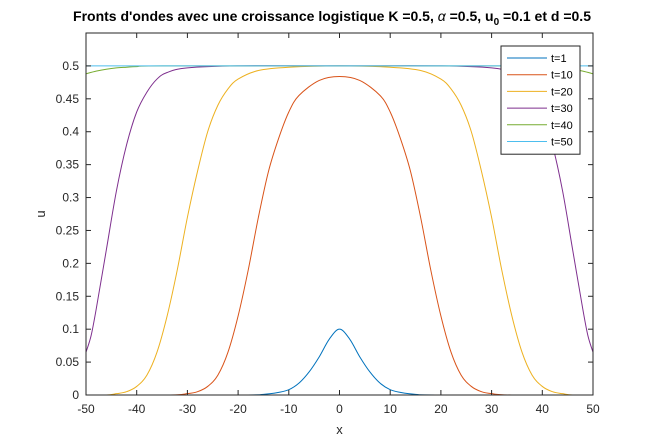  Describe the element at coordinates (441, 409) in the screenshot. I see `x-tick-label: 20` at that location.